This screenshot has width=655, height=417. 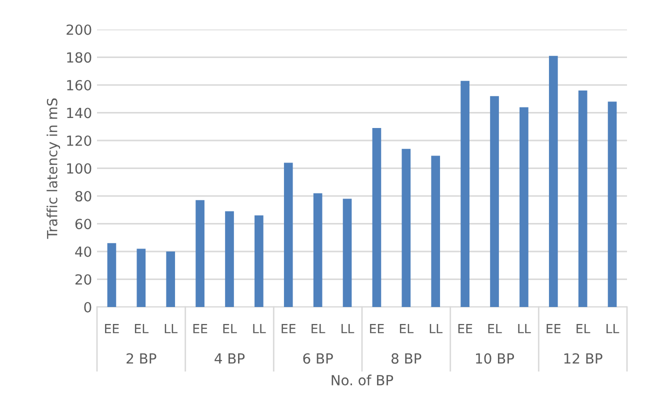 What do you see at coordinates (79, 29) in the screenshot?
I see `y-tick-label: 200` at bounding box center [79, 29].